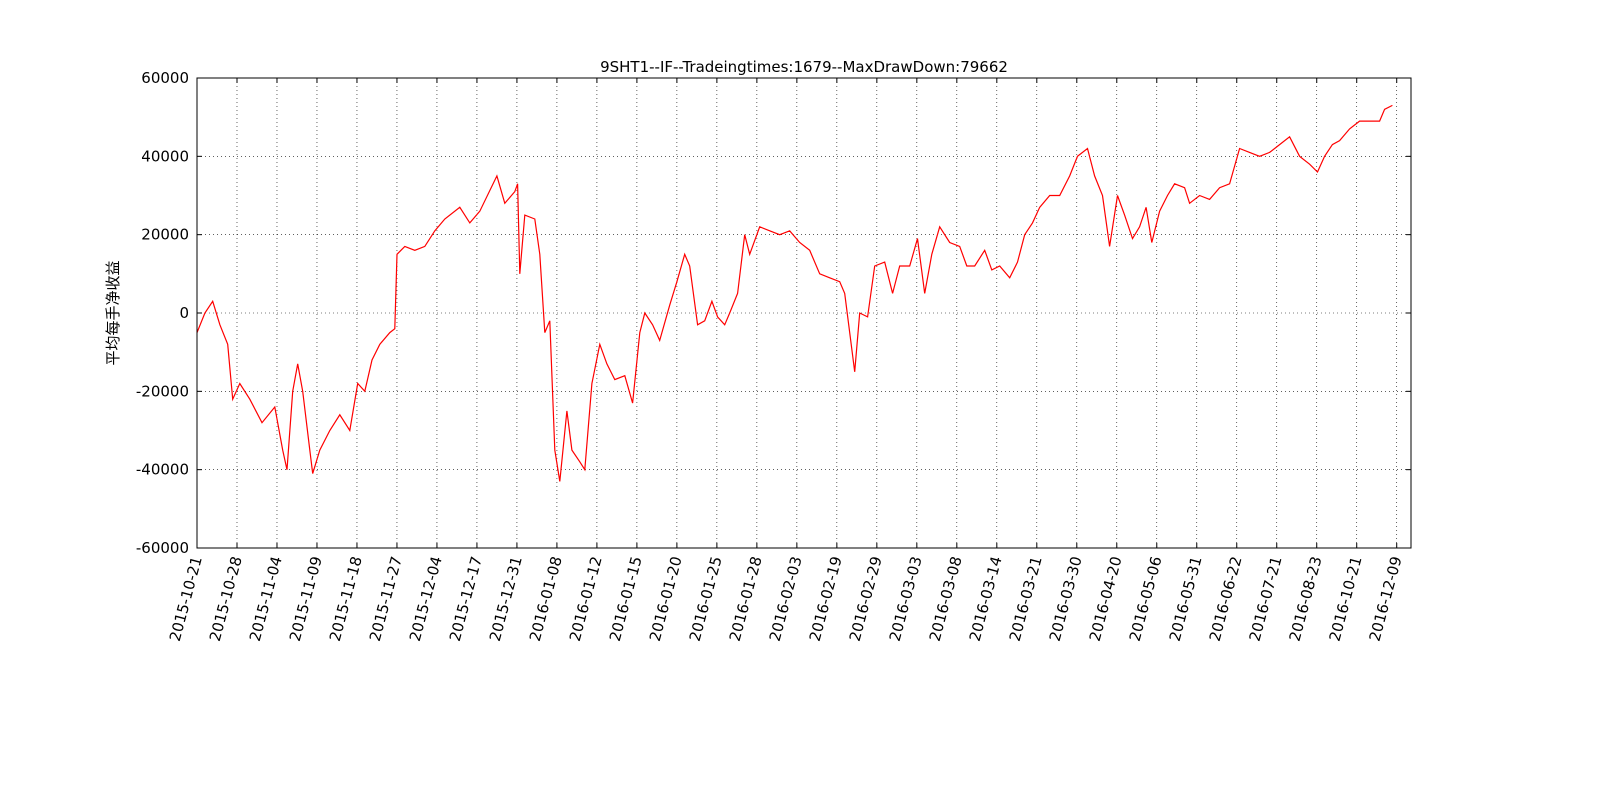  What do you see at coordinates (306, 598) in the screenshot?
I see `x-tick-label: 2015-11-09` at bounding box center [306, 598].